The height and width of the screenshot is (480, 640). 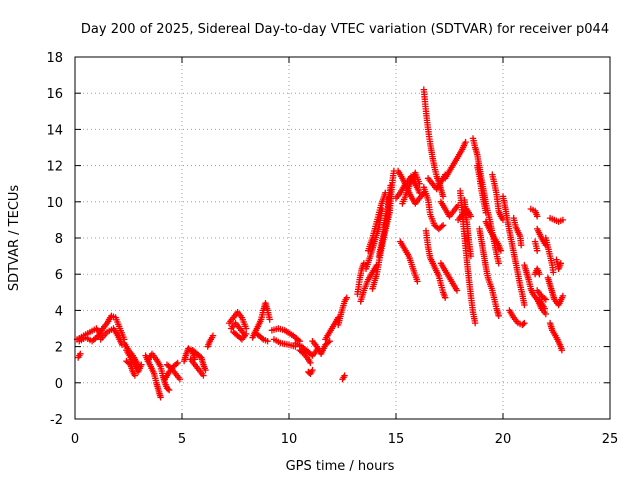 I want to click on y-axis-label: SDTVAR / TECUs, so click(x=14, y=238).